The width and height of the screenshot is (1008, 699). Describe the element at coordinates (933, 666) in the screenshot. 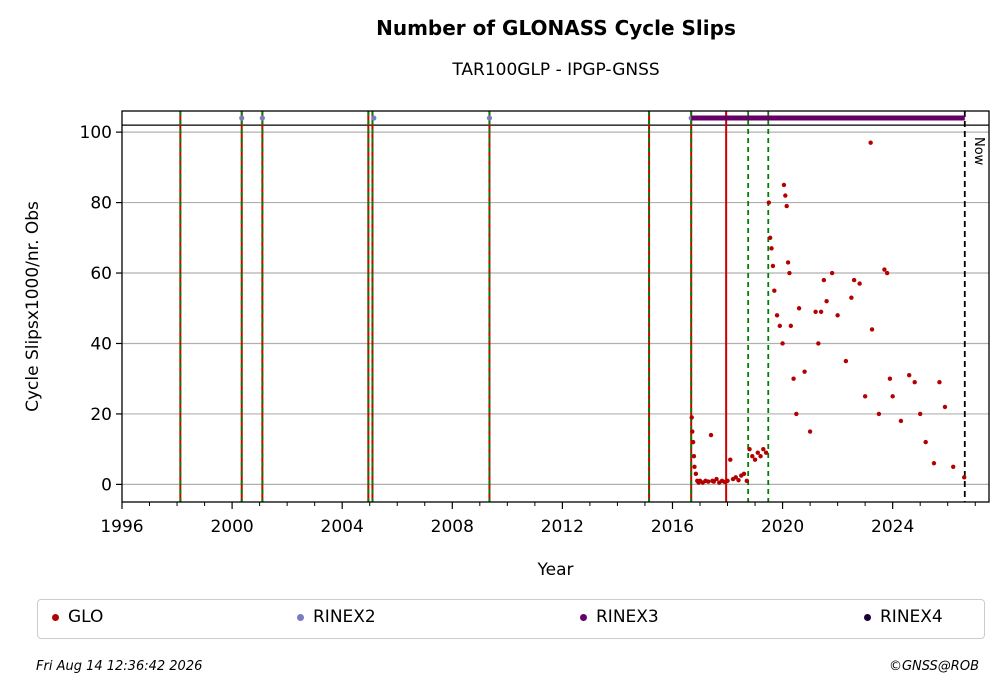

I see `footer-copyright: ©GNSS@ROB` at that location.